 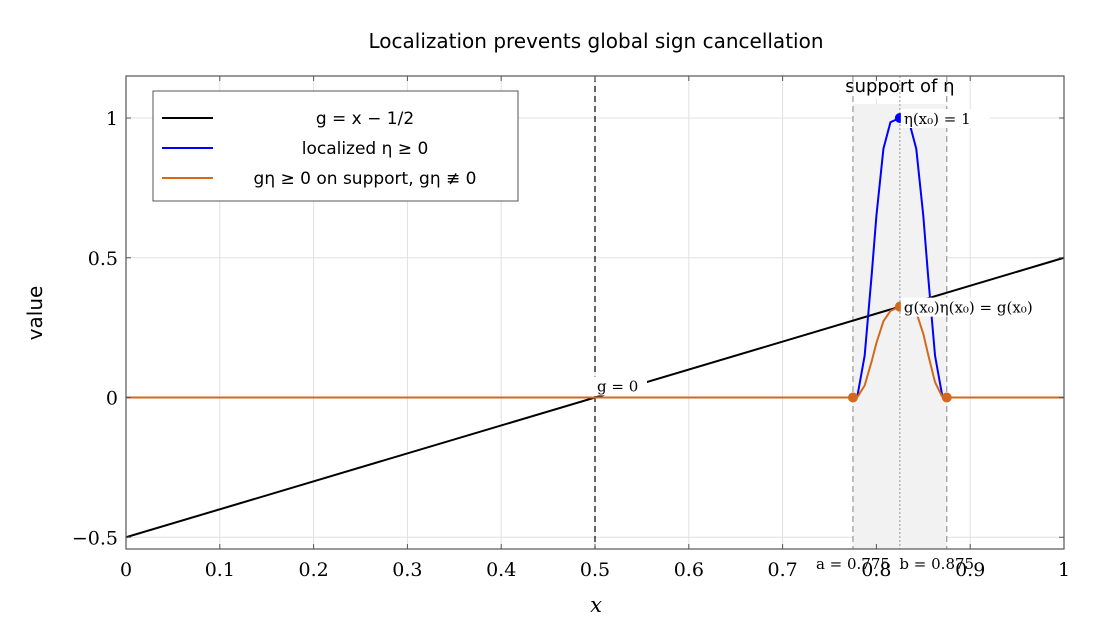 What do you see at coordinates (35, 313) in the screenshot?
I see `y-axis-label: value` at bounding box center [35, 313].